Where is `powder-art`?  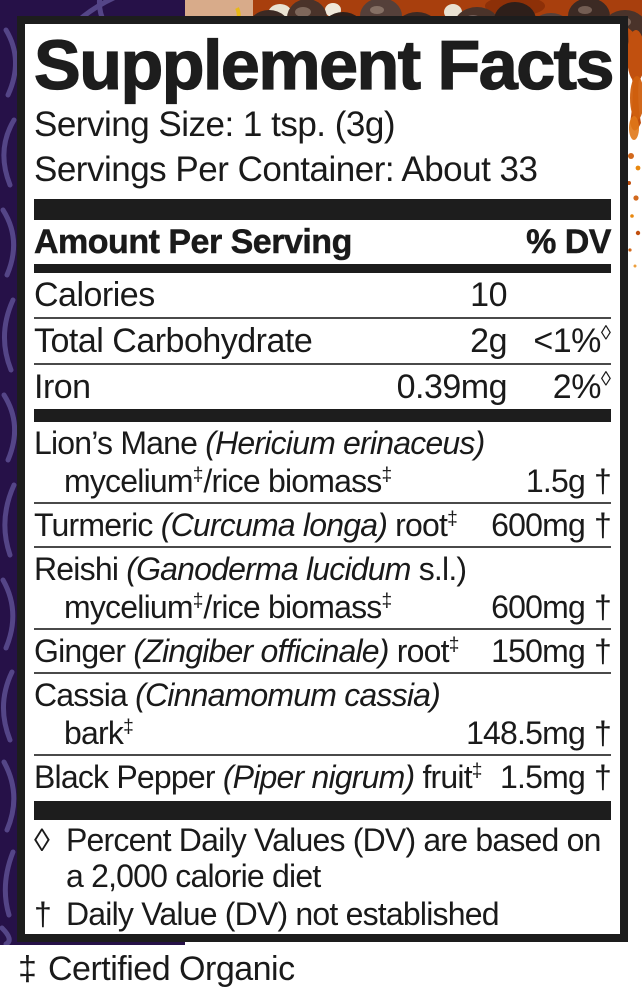 powder-art is located at coordinates (634, 148).